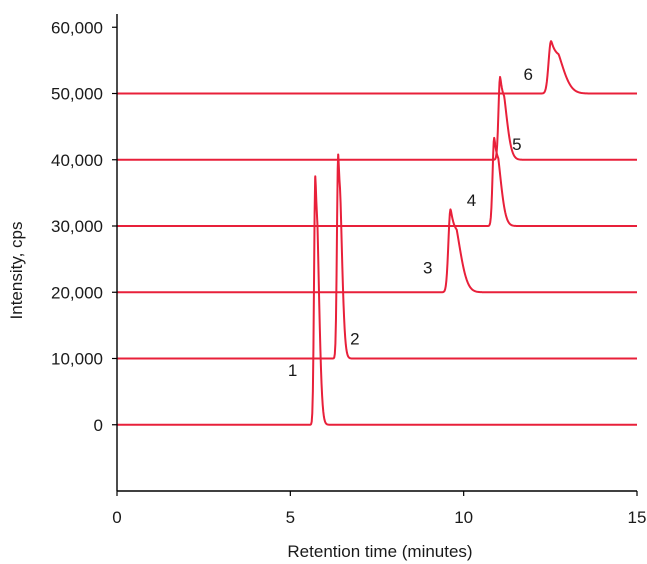  What do you see at coordinates (379, 509) in the screenshot?
I see `x-axis-ticks: 0 5 10 15` at bounding box center [379, 509].